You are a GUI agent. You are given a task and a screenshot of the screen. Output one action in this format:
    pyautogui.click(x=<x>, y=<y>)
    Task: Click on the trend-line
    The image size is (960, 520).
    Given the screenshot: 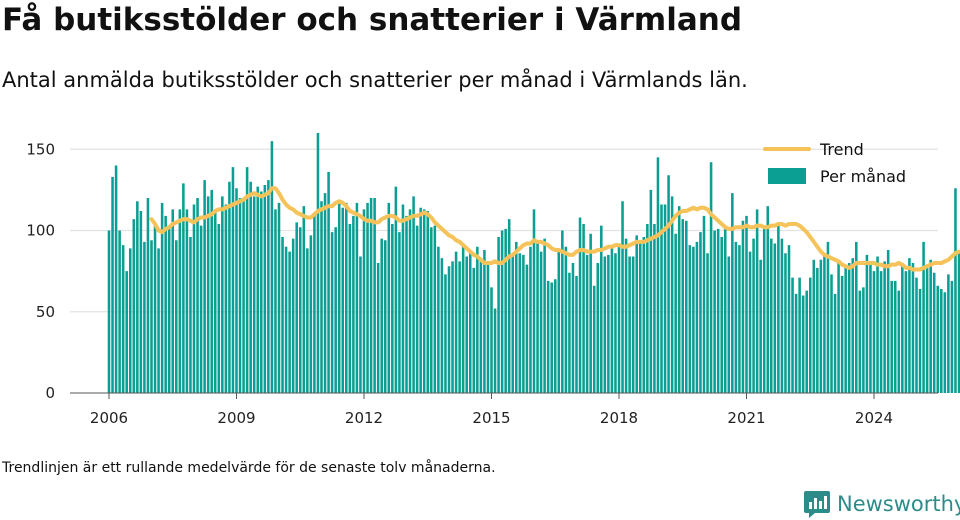 What is the action you would take?
    pyautogui.click(x=554, y=229)
    